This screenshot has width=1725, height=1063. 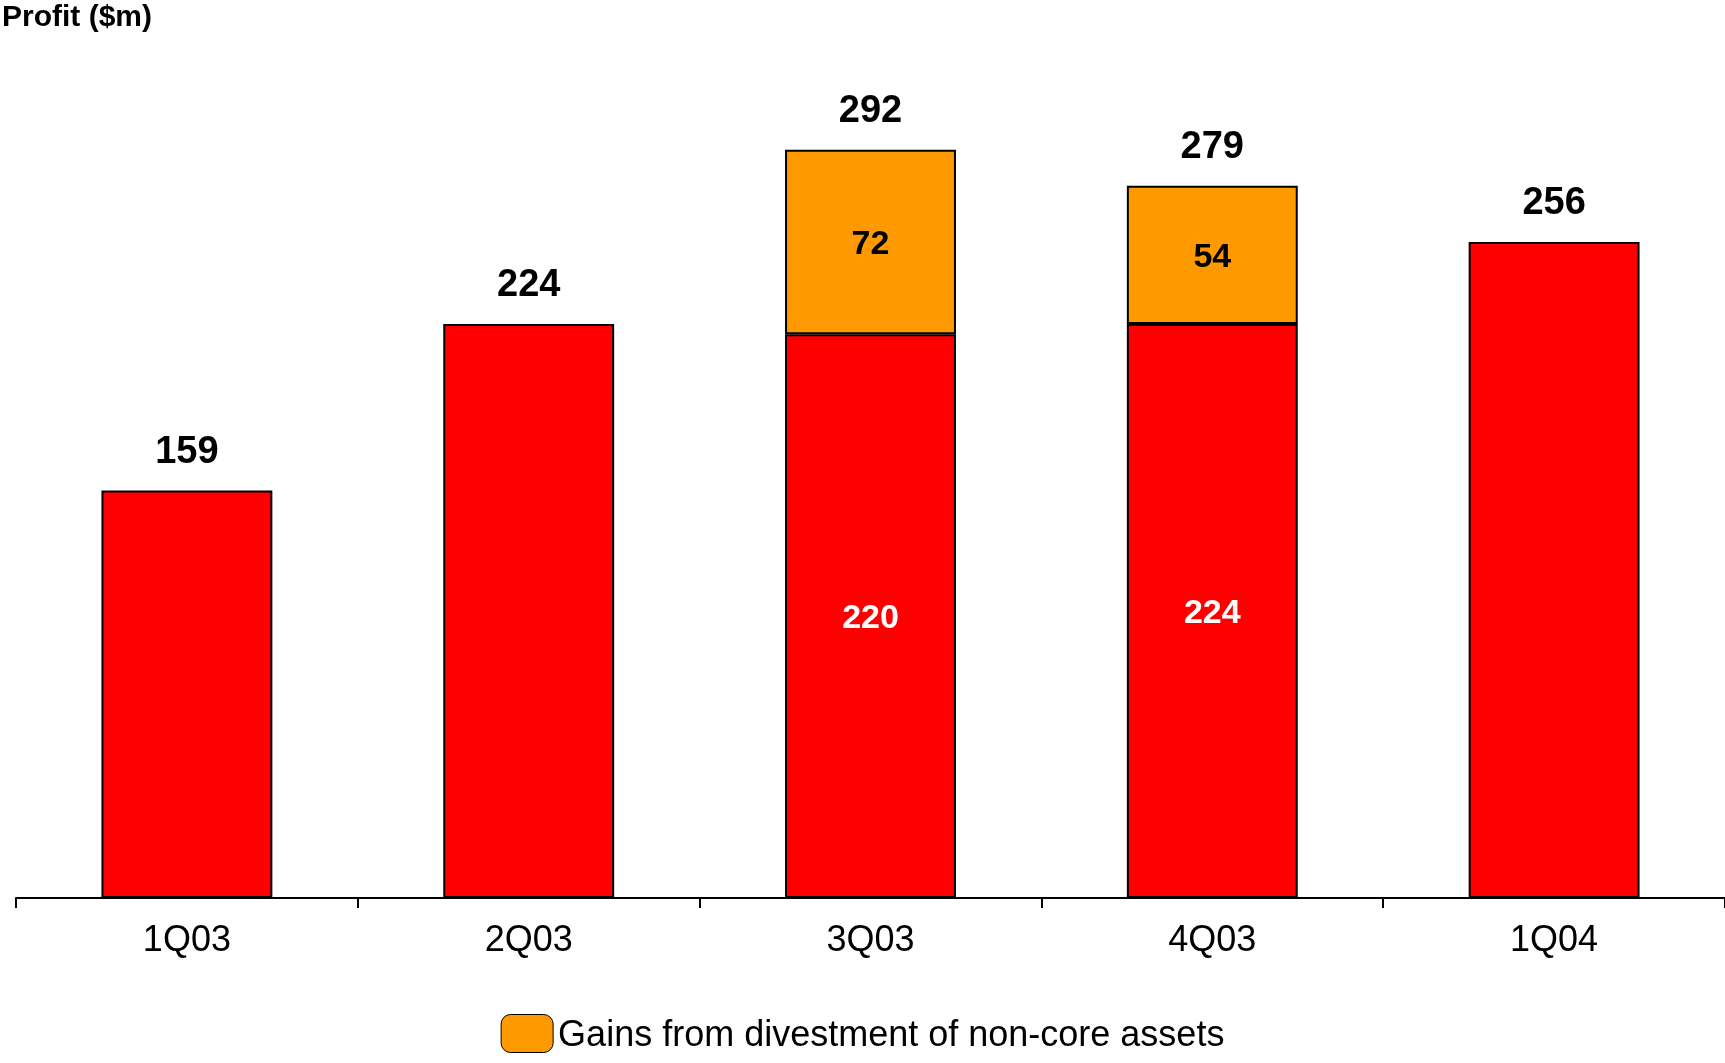 What do you see at coordinates (1212, 938) in the screenshot?
I see `x-tick-label: 4Q03` at bounding box center [1212, 938].